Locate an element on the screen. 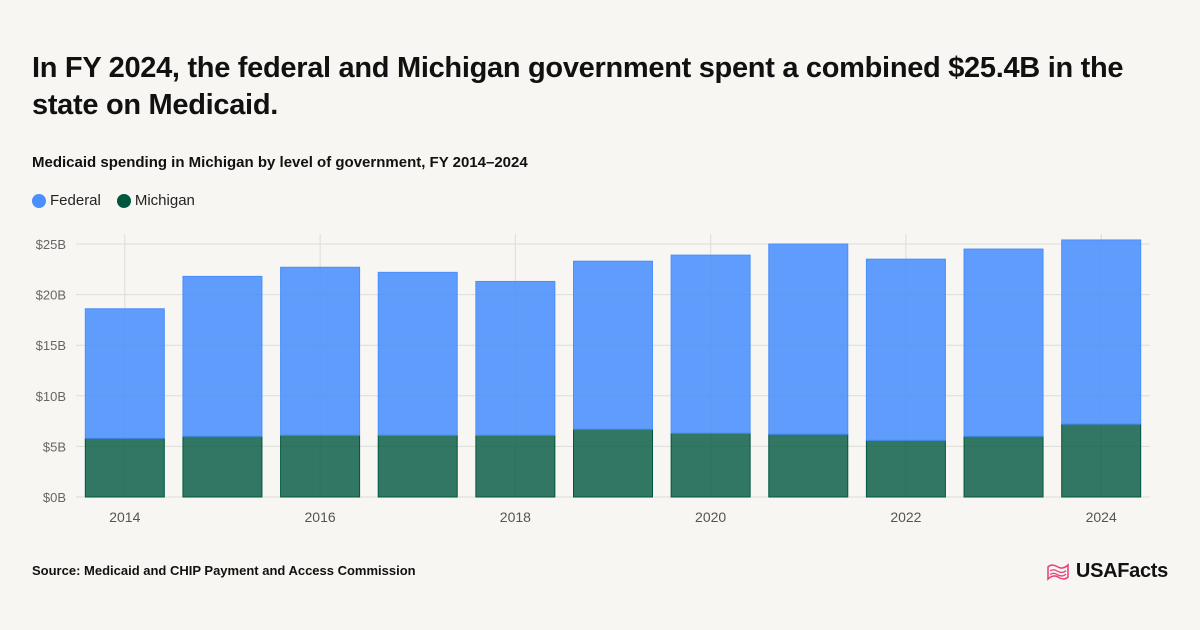  y-tick-label: $0B is located at coordinates (54, 497).